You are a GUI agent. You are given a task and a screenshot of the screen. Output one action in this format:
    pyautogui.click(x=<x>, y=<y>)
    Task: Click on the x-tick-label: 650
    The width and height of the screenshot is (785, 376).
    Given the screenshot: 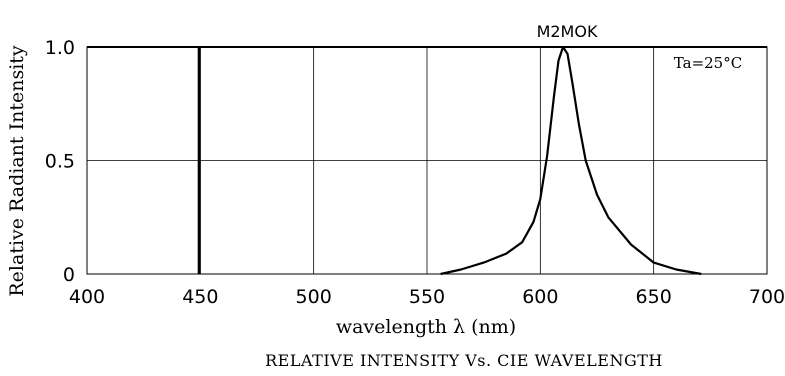 What is the action you would take?
    pyautogui.click(x=654, y=297)
    